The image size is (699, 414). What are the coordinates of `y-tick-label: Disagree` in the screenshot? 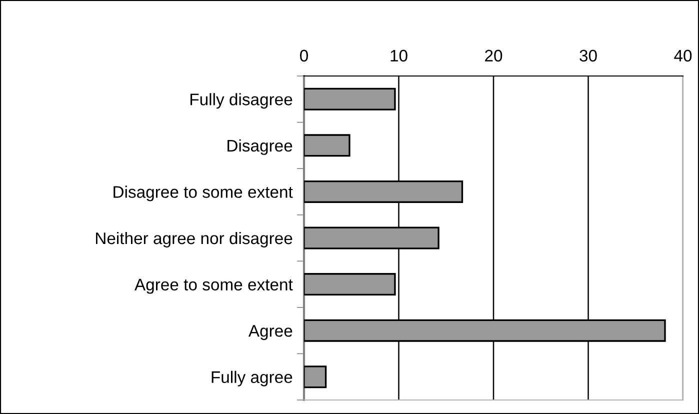 It's located at (260, 147).